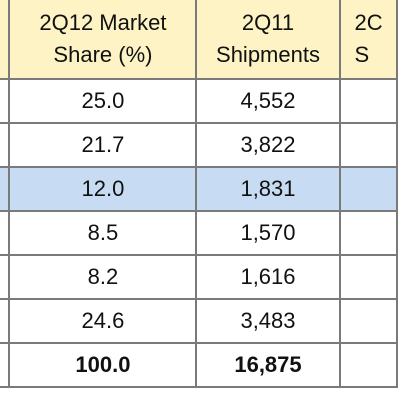  Describe the element at coordinates (368, 22) in the screenshot. I see `header-text: 2C` at that location.